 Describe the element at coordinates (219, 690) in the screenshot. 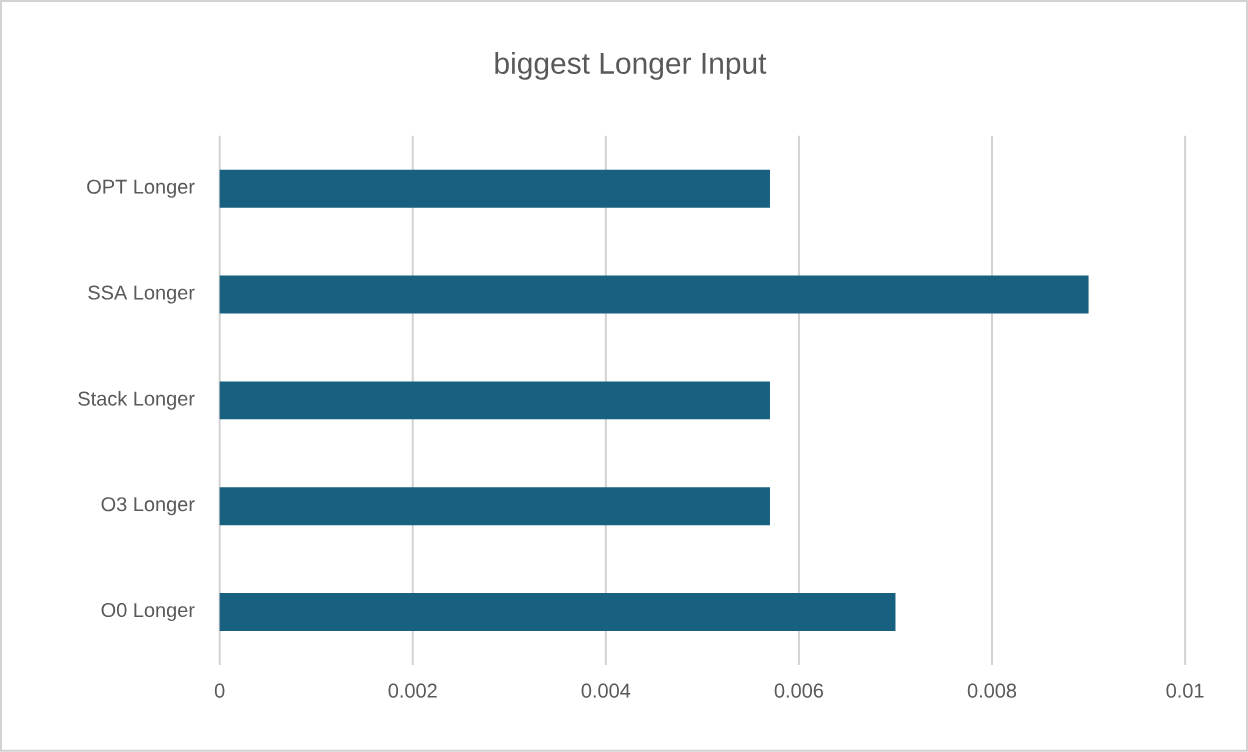

I see `x-tick-label: 0` at that location.